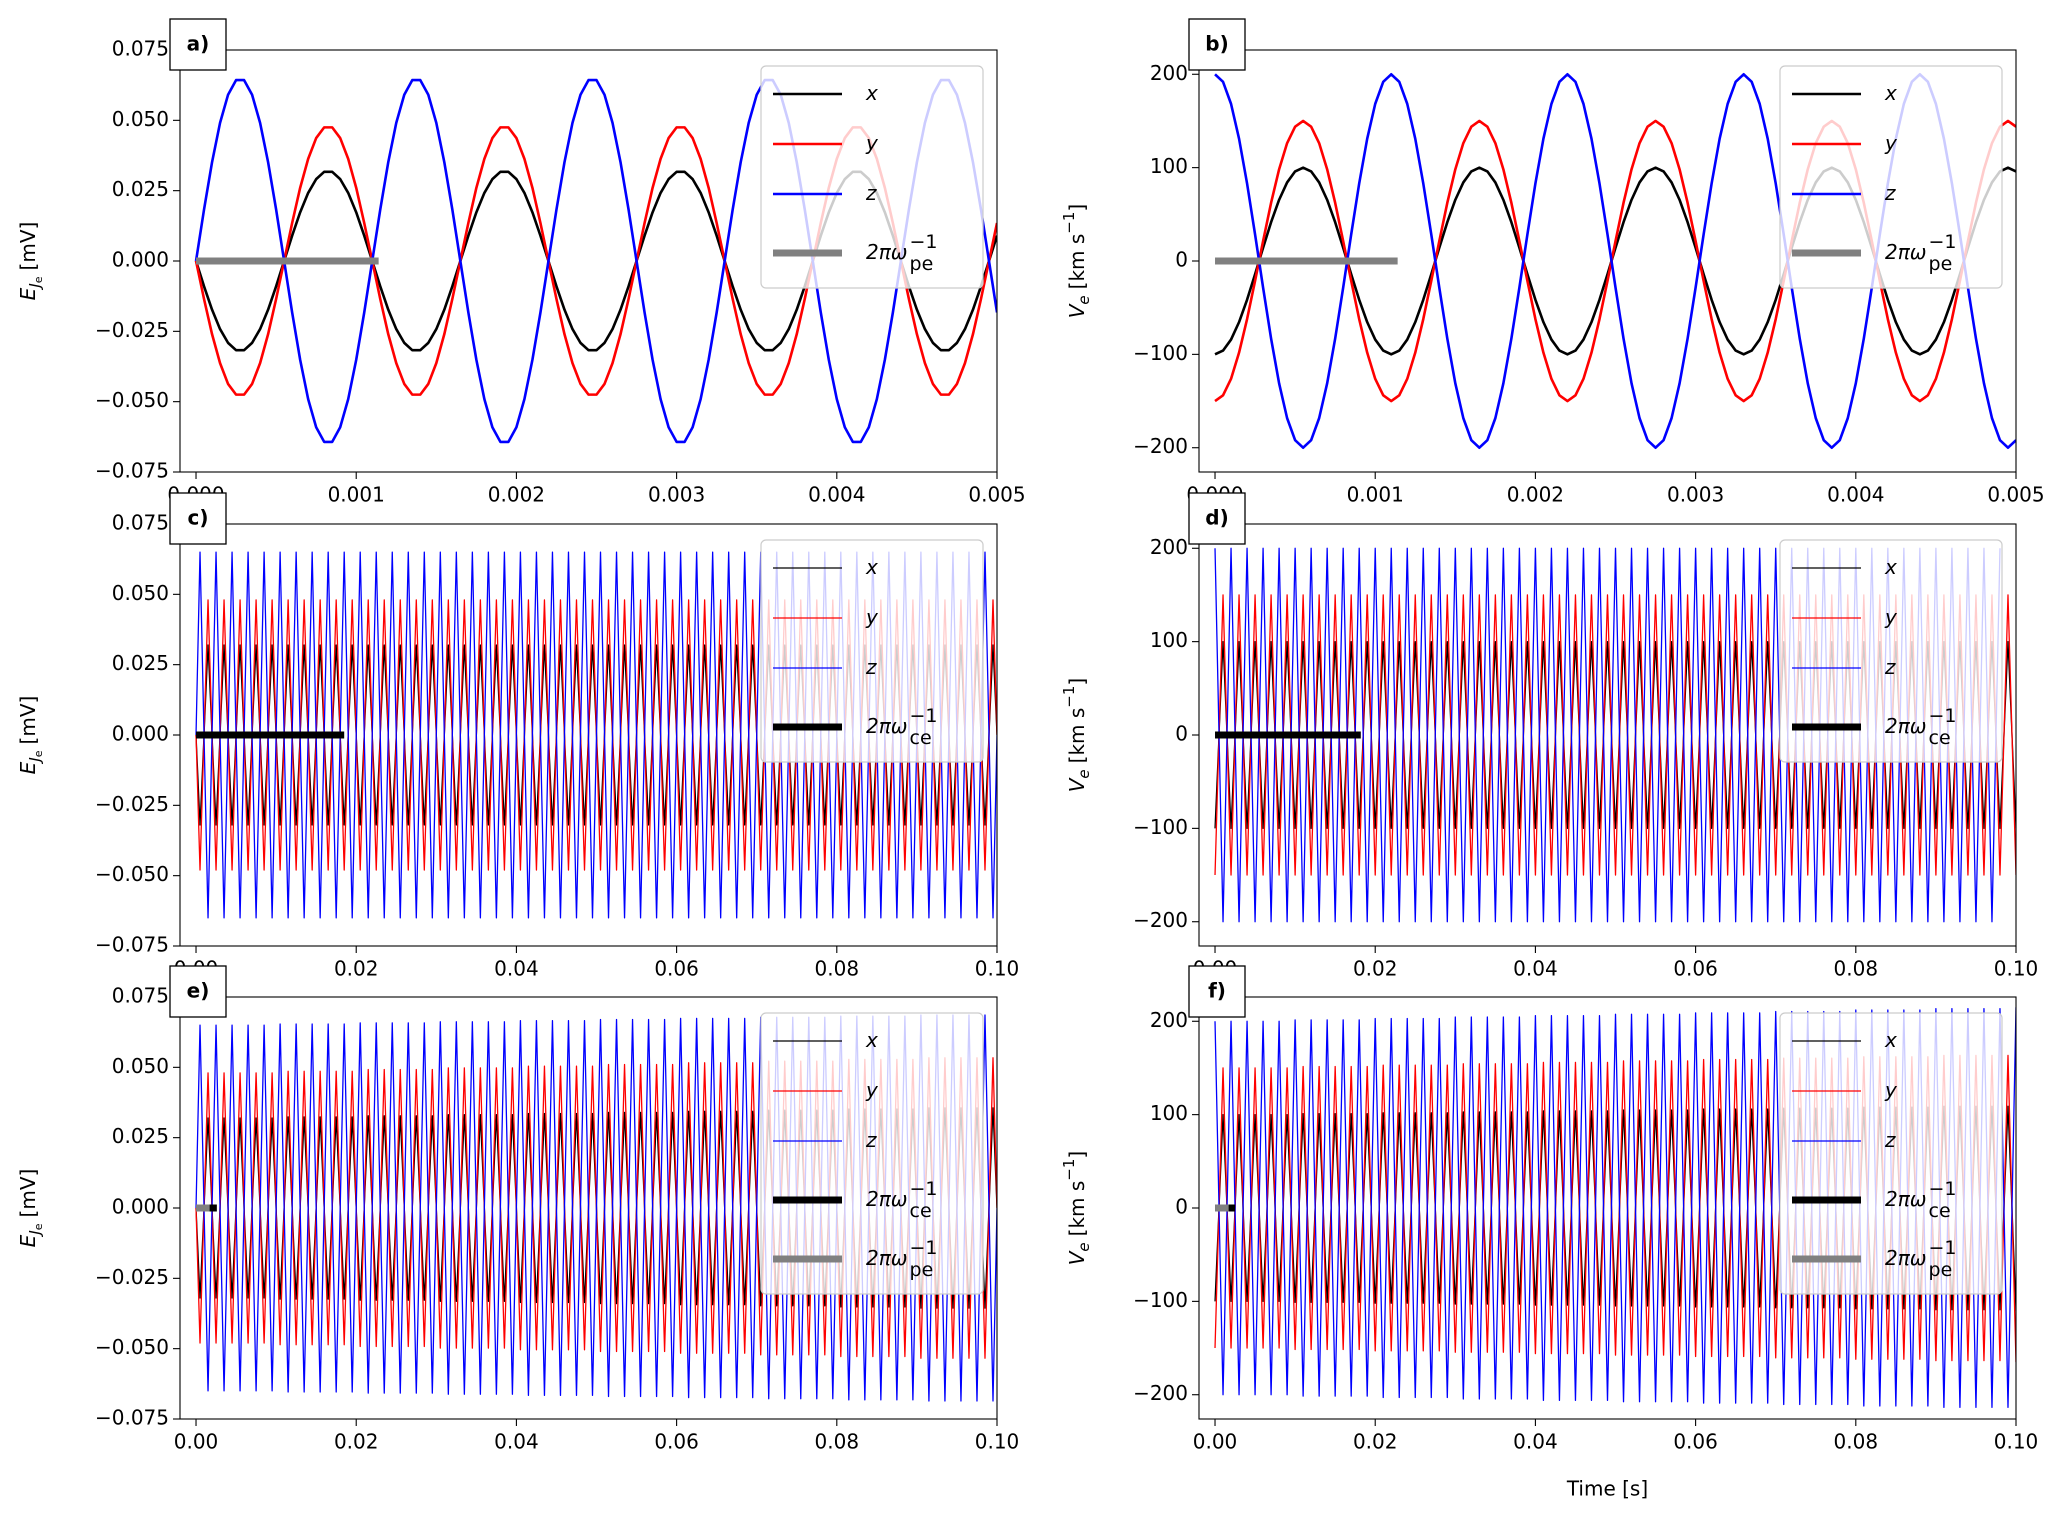  I want to click on y-tick-label: 0, so click(1181, 260).